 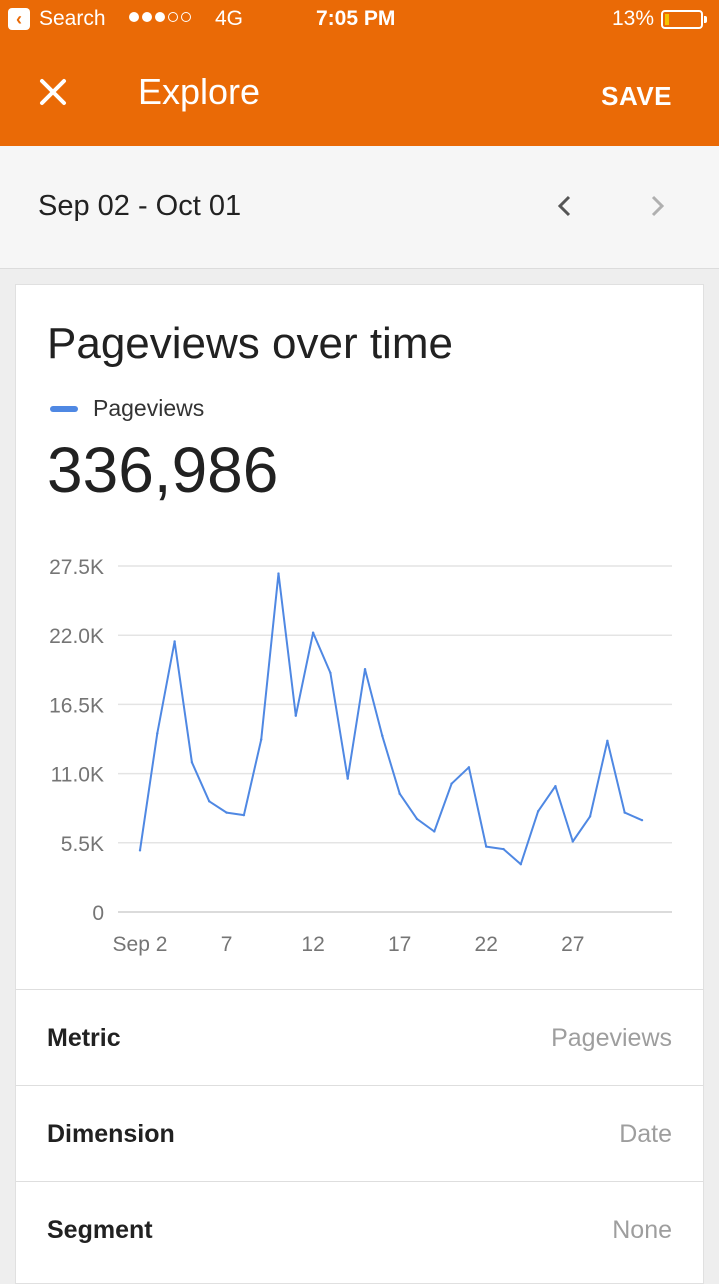 I want to click on chart-legend: Pageviews, so click(x=127, y=408).